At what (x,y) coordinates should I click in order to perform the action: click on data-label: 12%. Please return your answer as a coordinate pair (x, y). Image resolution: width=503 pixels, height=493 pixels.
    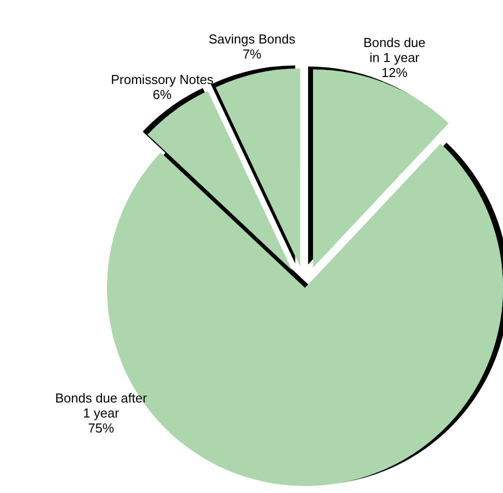
    Looking at the image, I should click on (394, 72).